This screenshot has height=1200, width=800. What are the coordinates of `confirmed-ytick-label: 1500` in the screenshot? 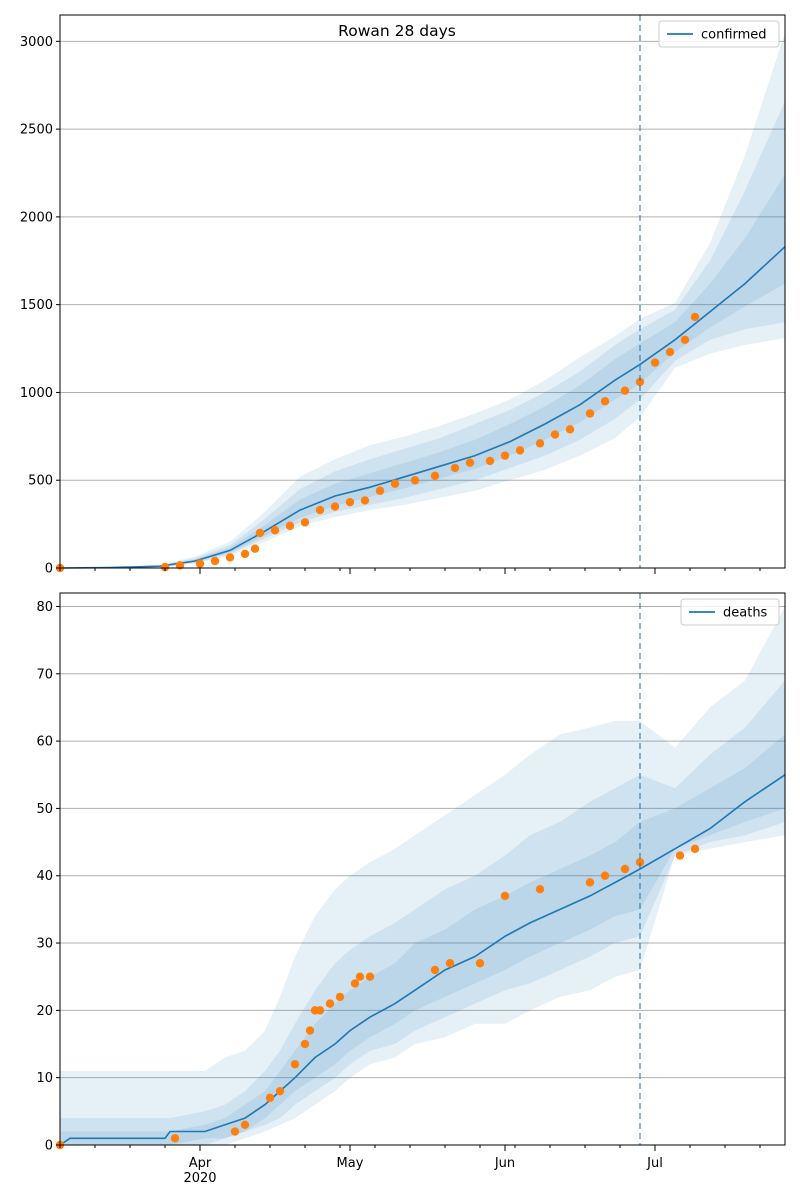 It's located at (36, 305).